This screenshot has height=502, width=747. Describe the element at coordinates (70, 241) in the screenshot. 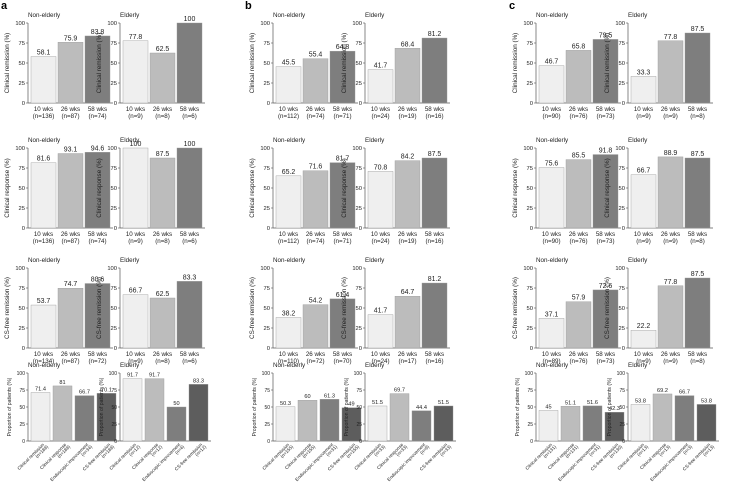

I see `x-tick-n-label: (n=87)` at that location.